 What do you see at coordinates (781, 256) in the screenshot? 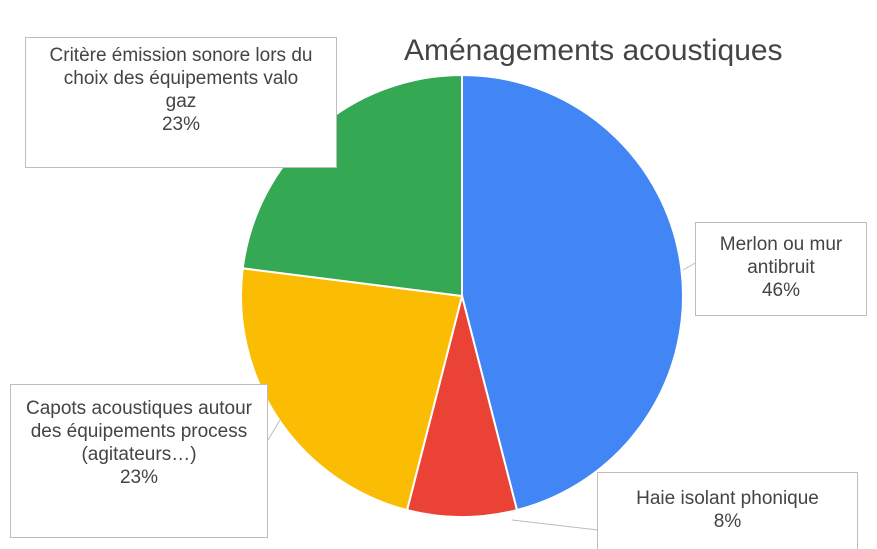
I see `slice-label: Merlon ou mur antibruit` at bounding box center [781, 256].